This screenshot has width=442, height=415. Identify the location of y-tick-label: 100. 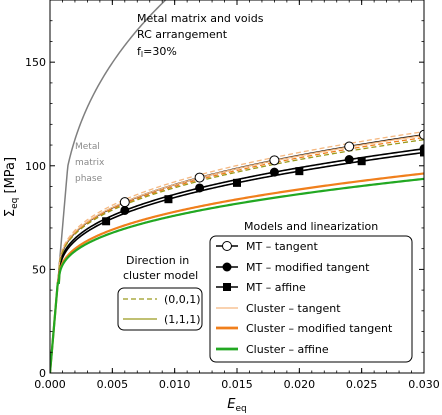
(35, 166).